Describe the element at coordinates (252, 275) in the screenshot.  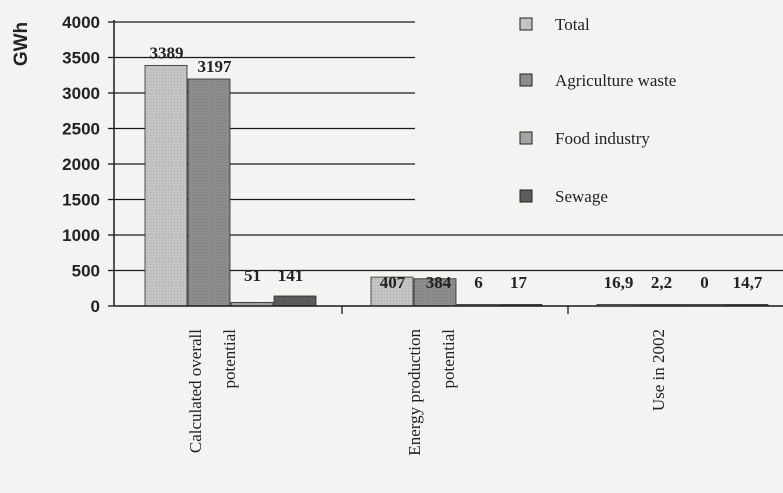
I see `data-label: 51` at that location.